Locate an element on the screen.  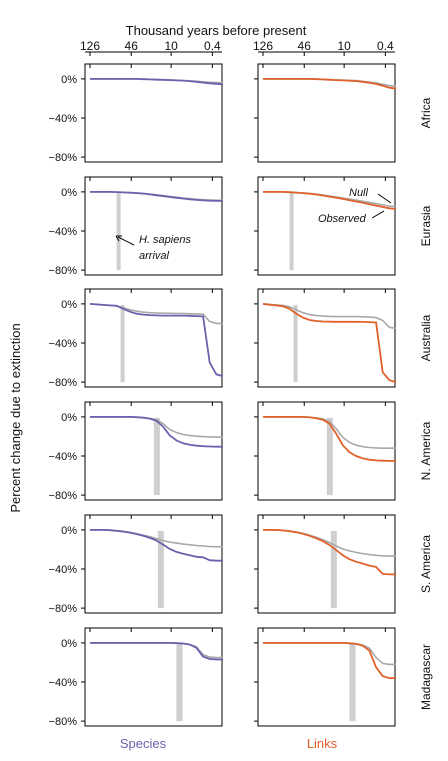
panel-species-madagascar: 0% −40% −80% is located at coordinates (136, 677).